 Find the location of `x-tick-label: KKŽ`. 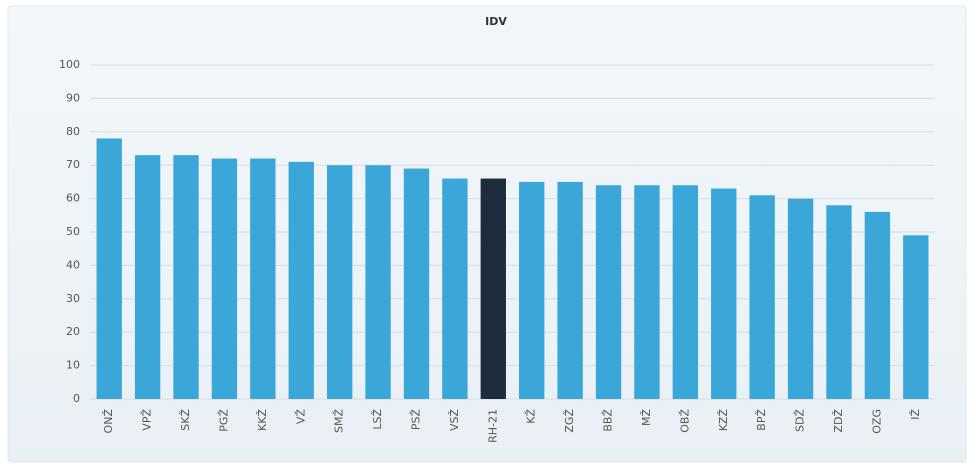

x-tick-label: KKŽ is located at coordinates (262, 420).